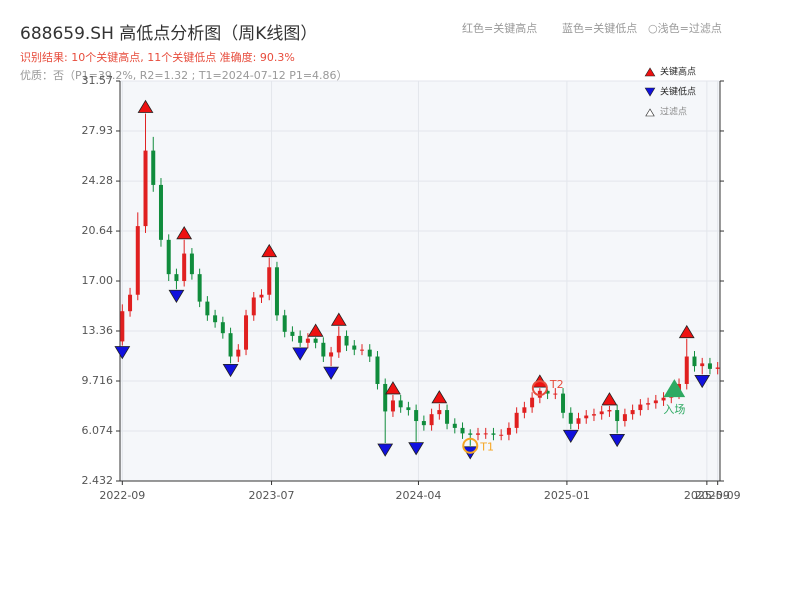 The height and width of the screenshot is (600, 800). Describe the element at coordinates (678, 72) in the screenshot. I see `legend-label: 关键高点` at that location.